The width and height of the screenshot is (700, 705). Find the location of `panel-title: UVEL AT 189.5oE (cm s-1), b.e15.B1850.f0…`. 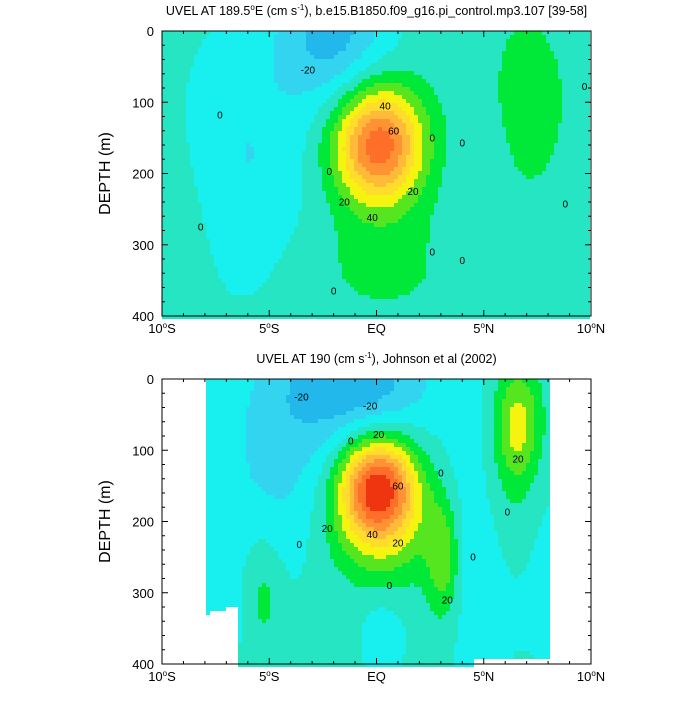

panel-title: UVEL AT 189.5oE (cm s-1), b.e15.B1850.f0… is located at coordinates (376, 10).